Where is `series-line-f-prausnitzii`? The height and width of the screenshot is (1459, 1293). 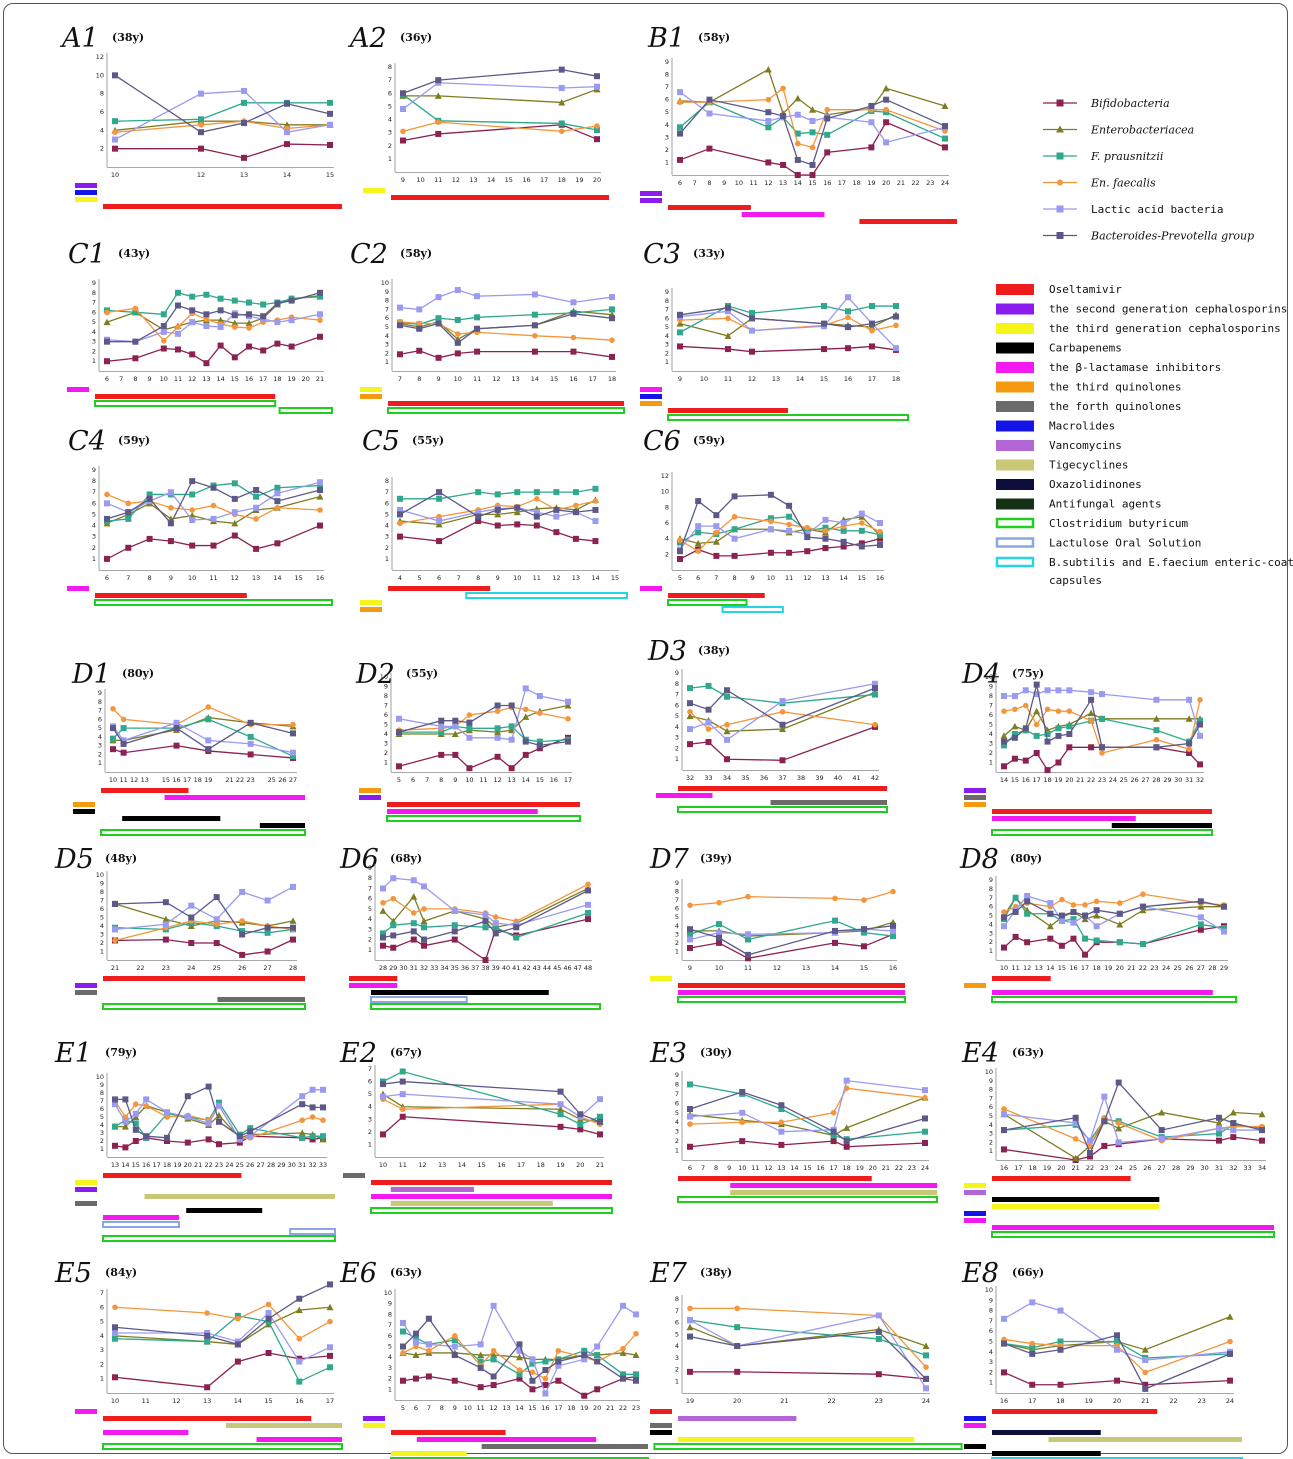
series-line-f-prausnitzii is located at coordinates (500, 112).